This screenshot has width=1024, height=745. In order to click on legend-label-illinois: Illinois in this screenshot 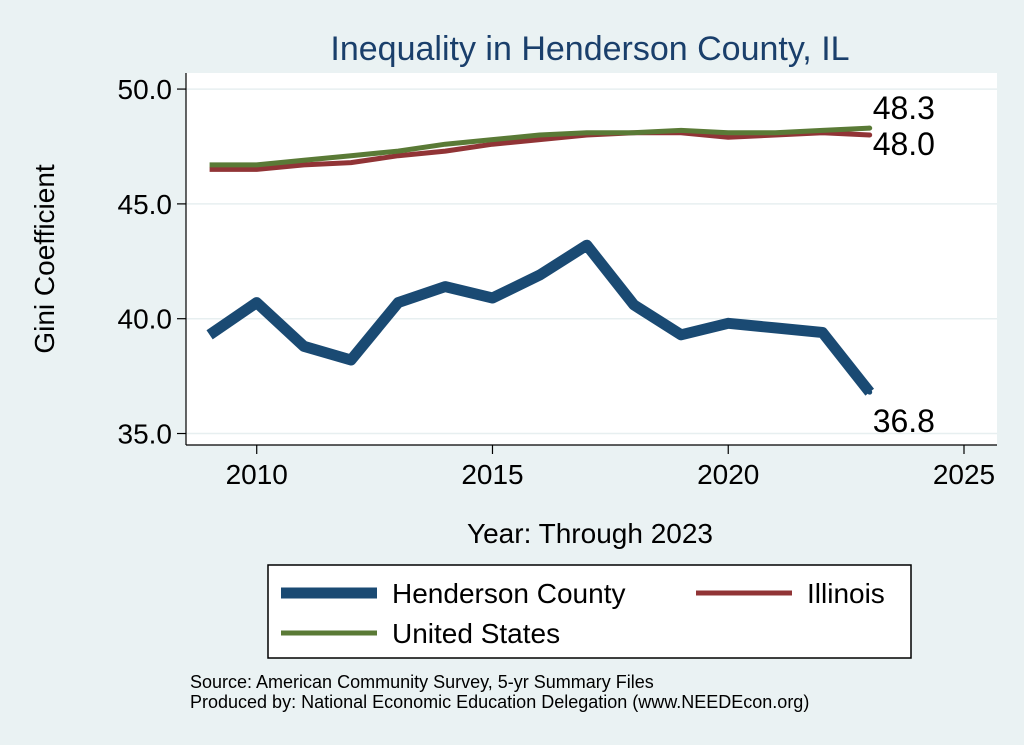, I will do `click(846, 593)`.